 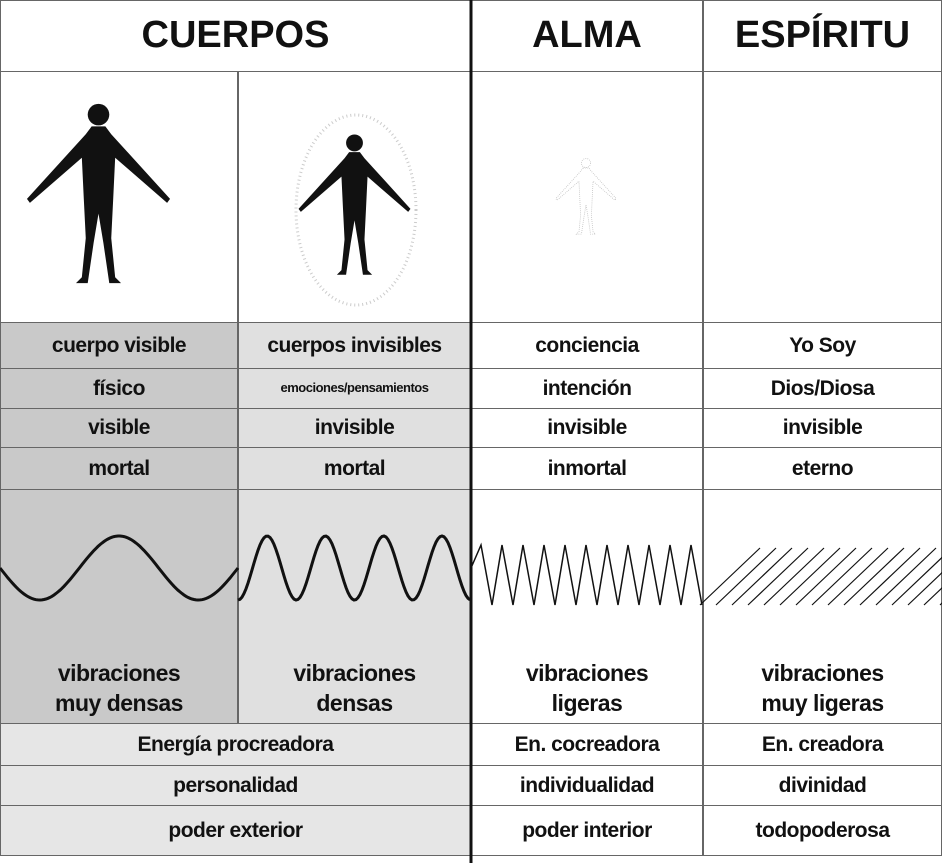 I want to click on cell-text: poder interior, so click(x=587, y=830).